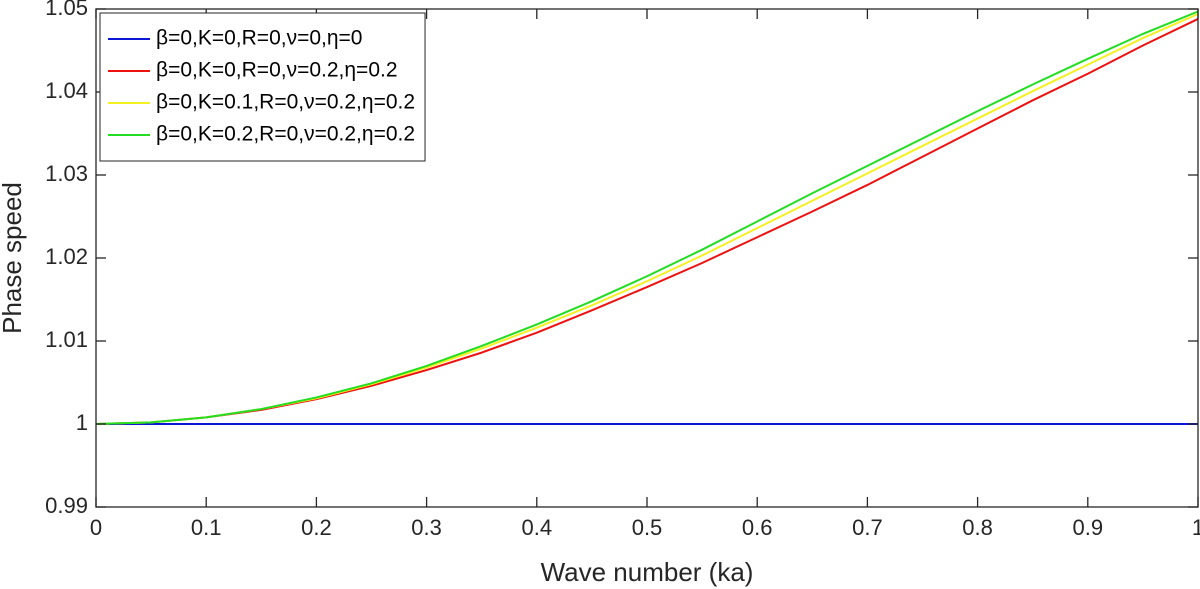 This screenshot has height=589, width=1200. Describe the element at coordinates (647, 572) in the screenshot. I see `x-axis-label: Wave number (ka)` at that location.